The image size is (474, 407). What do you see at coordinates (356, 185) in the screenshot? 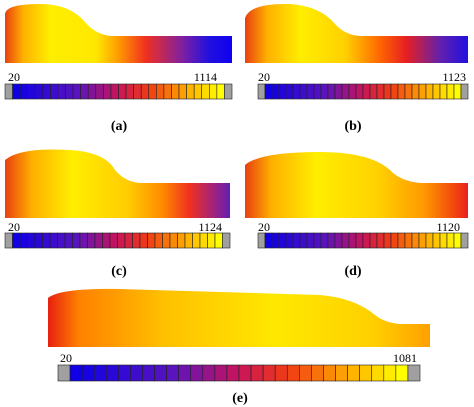
I see `profile-d` at bounding box center [356, 185].